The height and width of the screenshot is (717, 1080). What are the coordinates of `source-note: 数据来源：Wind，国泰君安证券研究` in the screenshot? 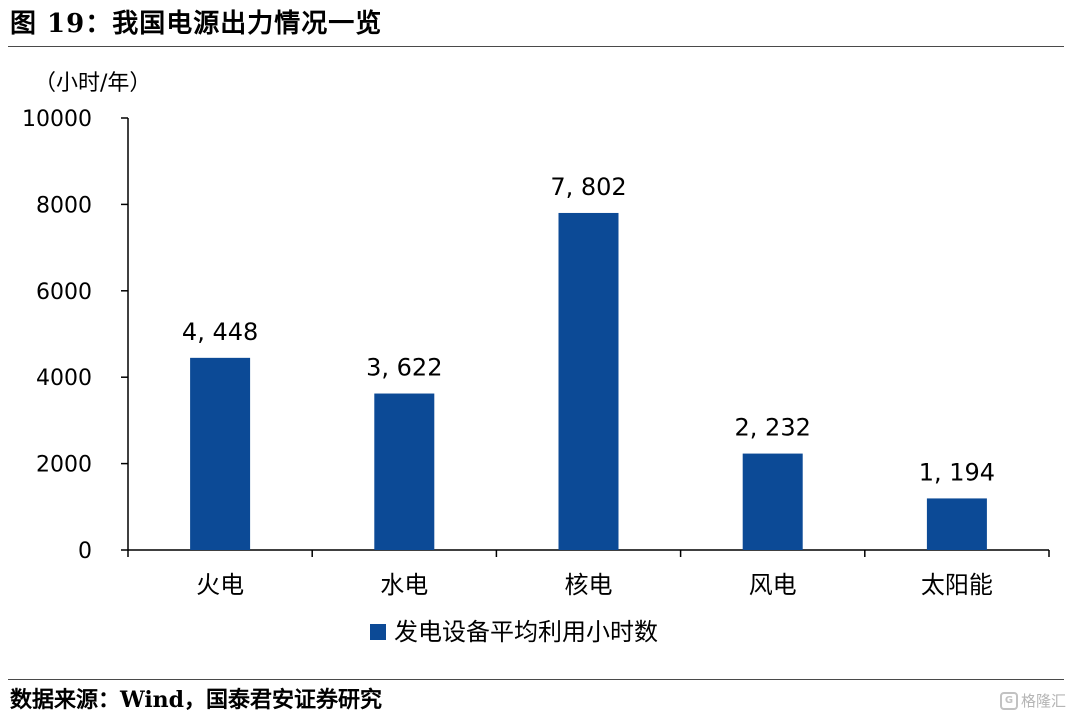 It's located at (196, 700).